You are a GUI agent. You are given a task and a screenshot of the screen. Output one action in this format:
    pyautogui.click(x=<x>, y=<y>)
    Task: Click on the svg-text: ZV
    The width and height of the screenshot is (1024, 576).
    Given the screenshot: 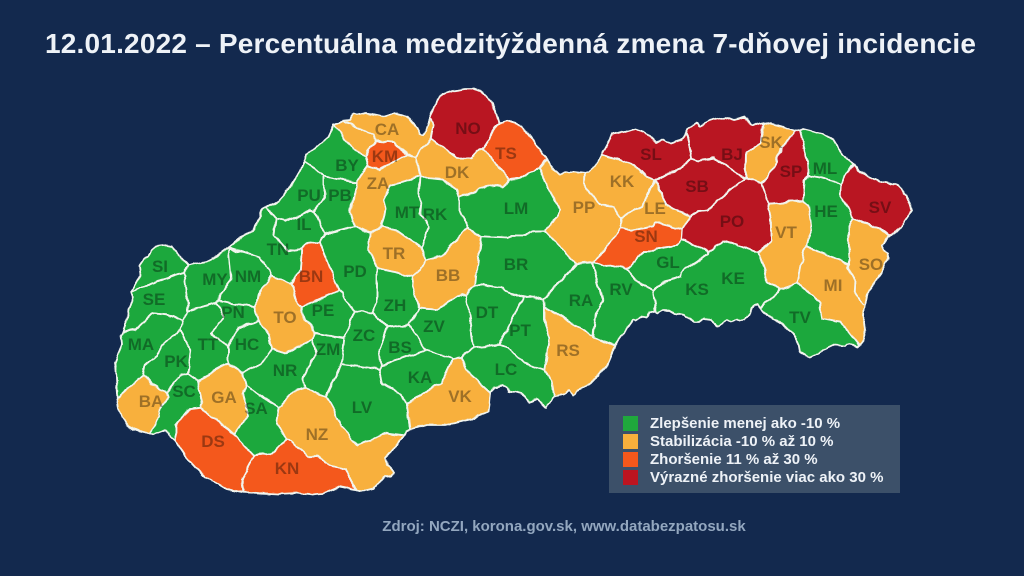 What is the action you would take?
    pyautogui.click(x=434, y=326)
    